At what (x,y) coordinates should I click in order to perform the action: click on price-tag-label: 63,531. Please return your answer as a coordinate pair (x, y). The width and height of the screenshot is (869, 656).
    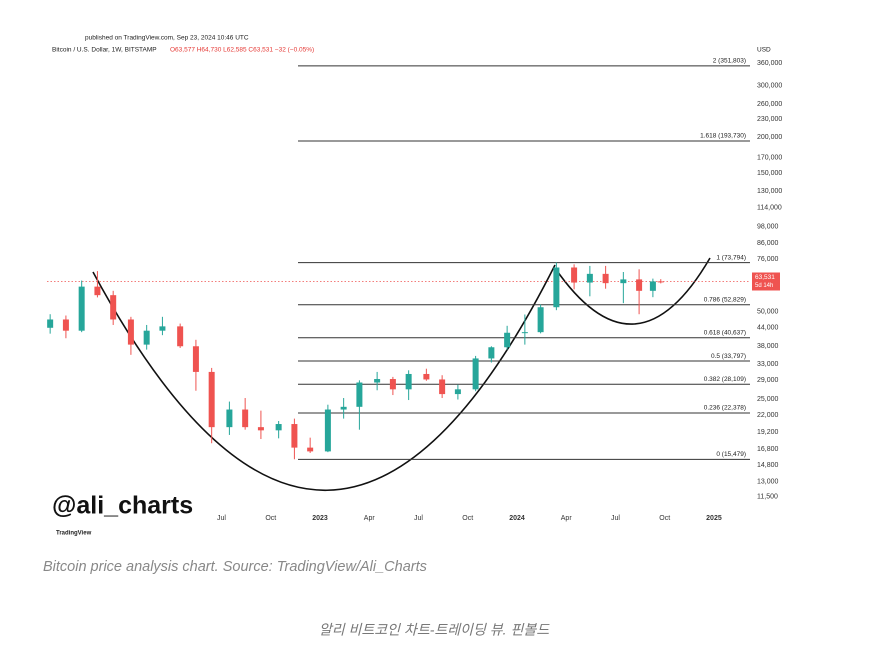
    Looking at the image, I should click on (765, 277).